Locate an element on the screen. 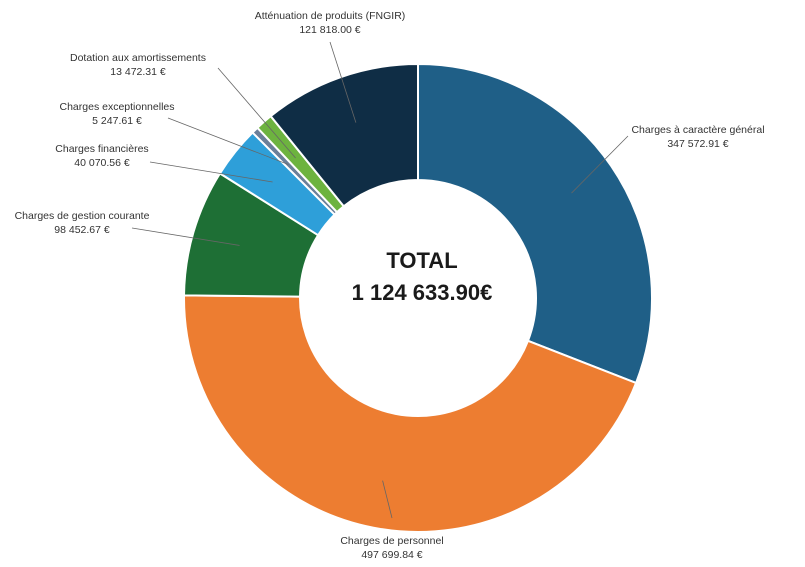 This screenshot has height=567, width=805. slice-label-name: Dotation aux amortissements is located at coordinates (138, 58).